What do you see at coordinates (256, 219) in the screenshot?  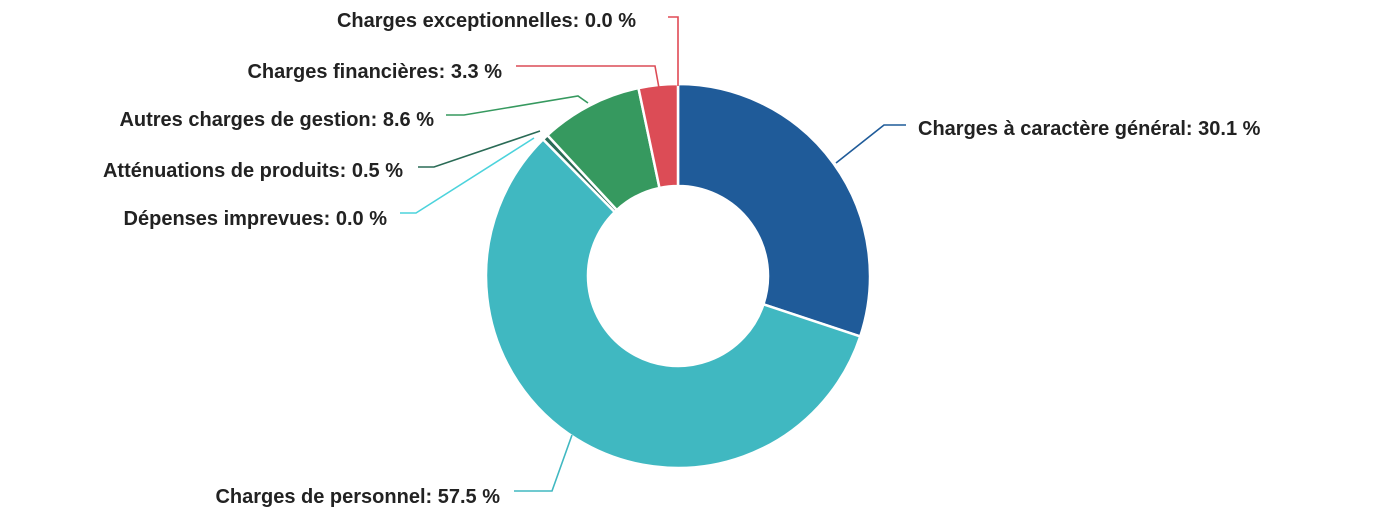 I see `label-depenses-imprevues: Dépenses imprevues: 0.0 %` at bounding box center [256, 219].